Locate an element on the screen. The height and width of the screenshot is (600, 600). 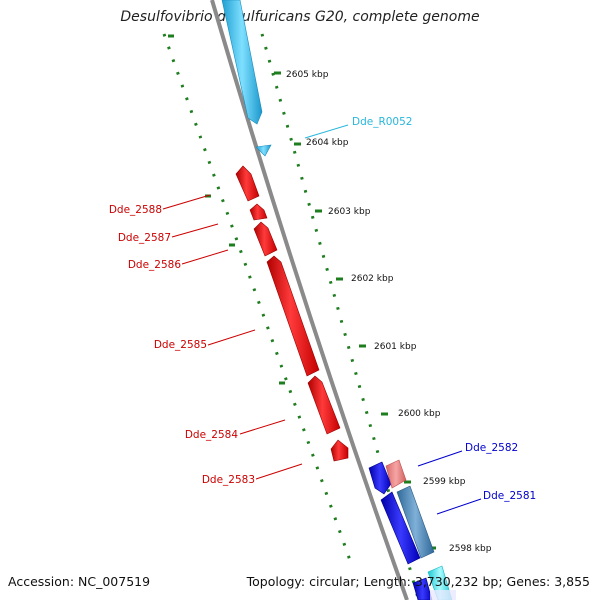
tick-label-2599: 2599 kbp is located at coordinates (444, 482).